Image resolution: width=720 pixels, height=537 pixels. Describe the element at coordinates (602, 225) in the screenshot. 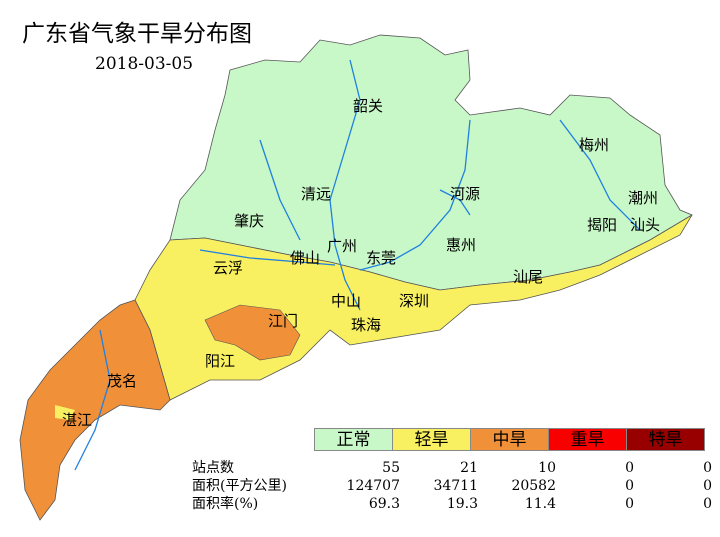

I see `city-label: 揭阳` at that location.